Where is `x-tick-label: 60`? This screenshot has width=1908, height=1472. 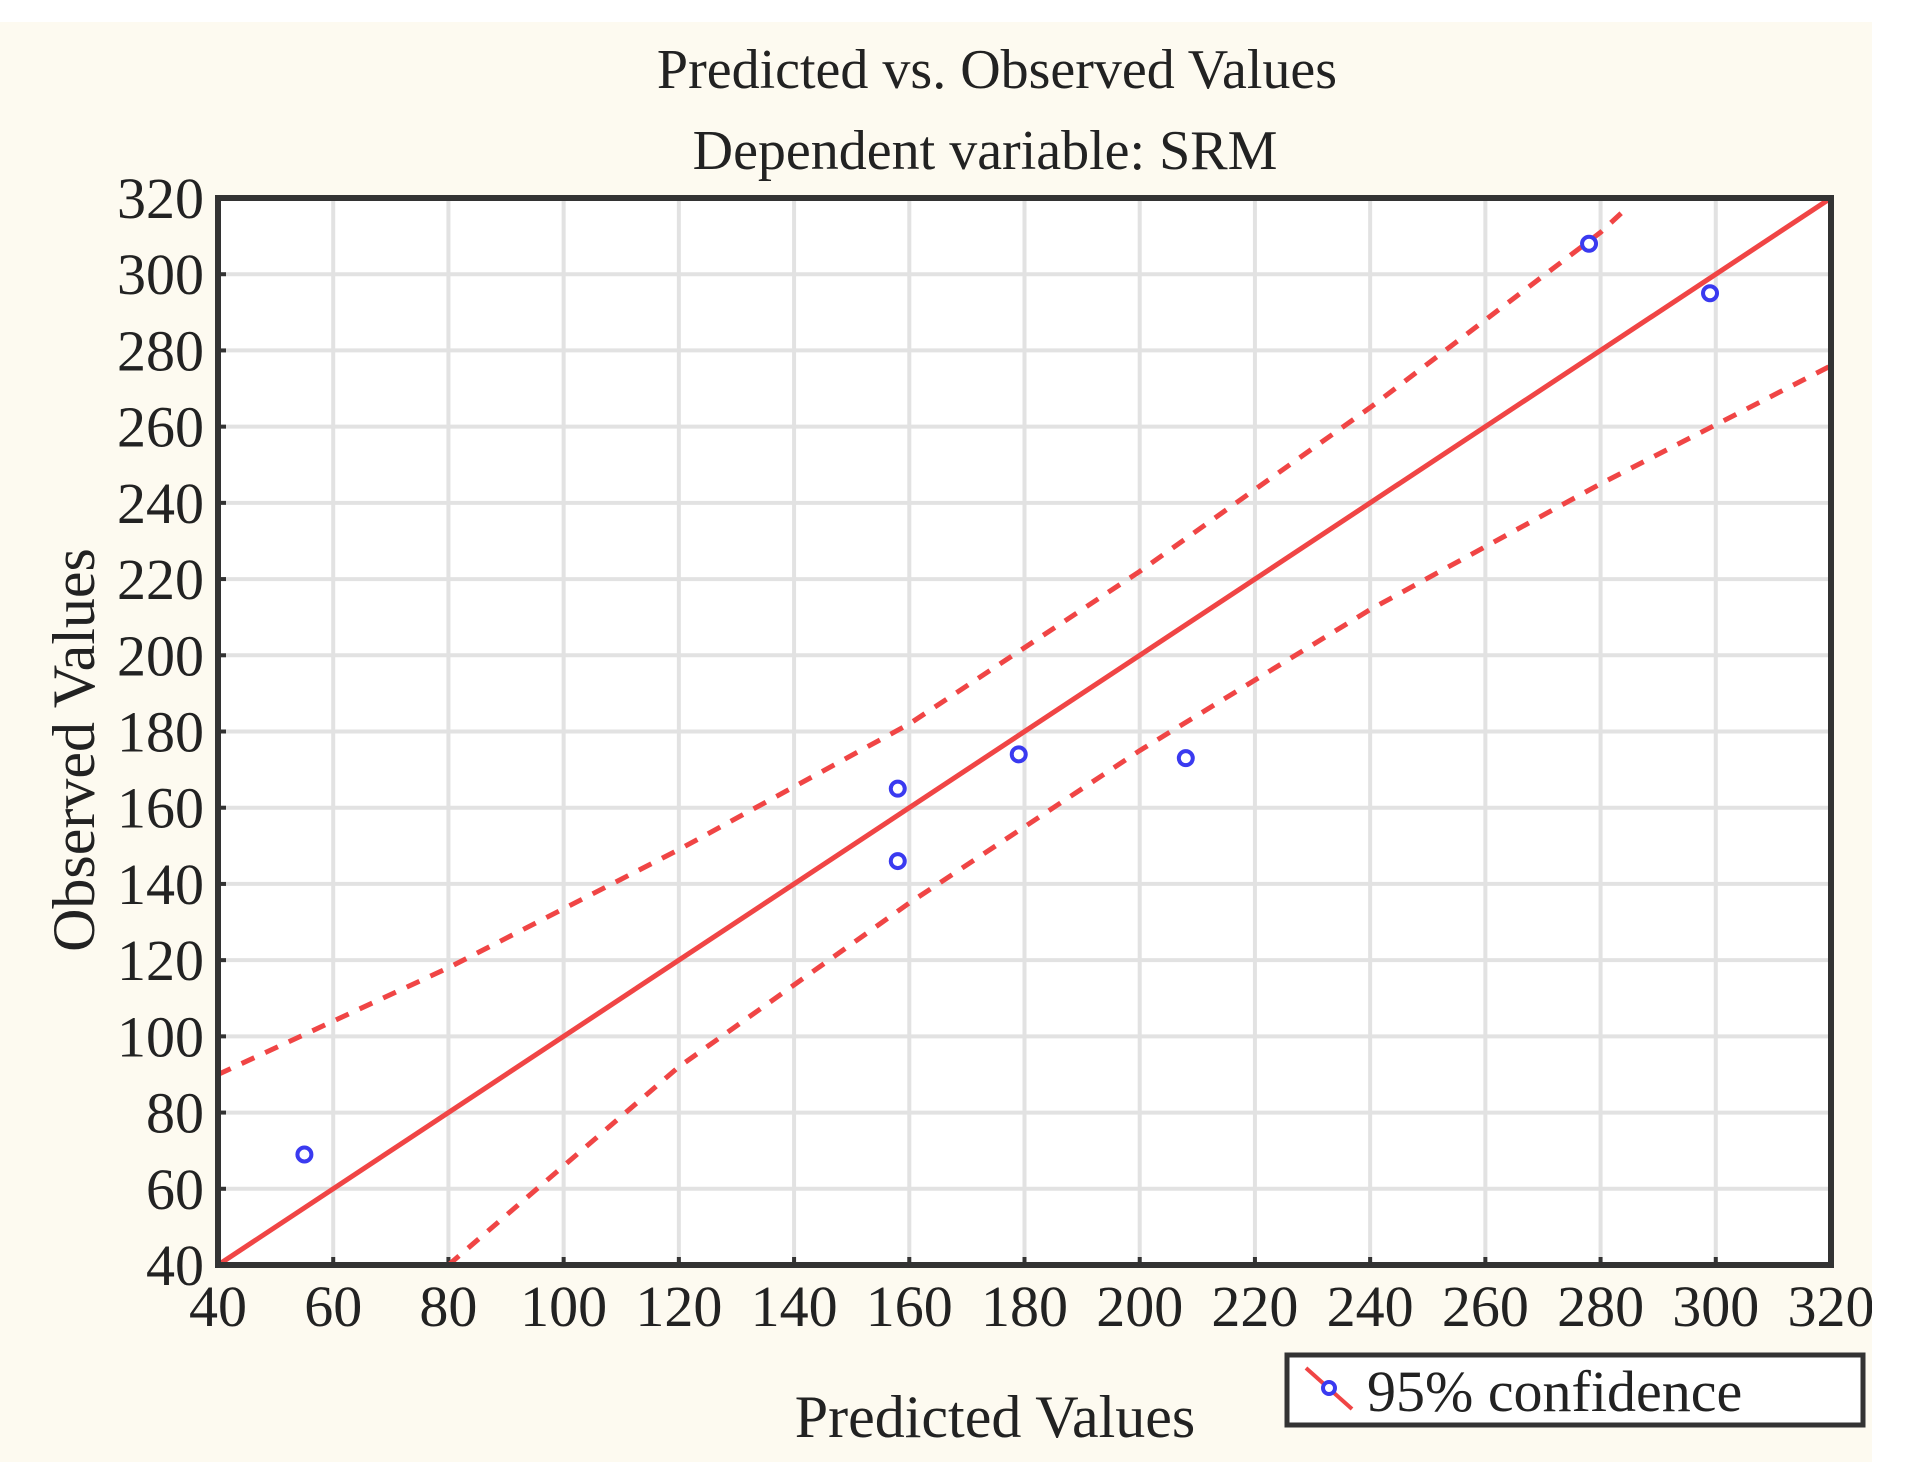
x-tick-label: 60 is located at coordinates (333, 1306).